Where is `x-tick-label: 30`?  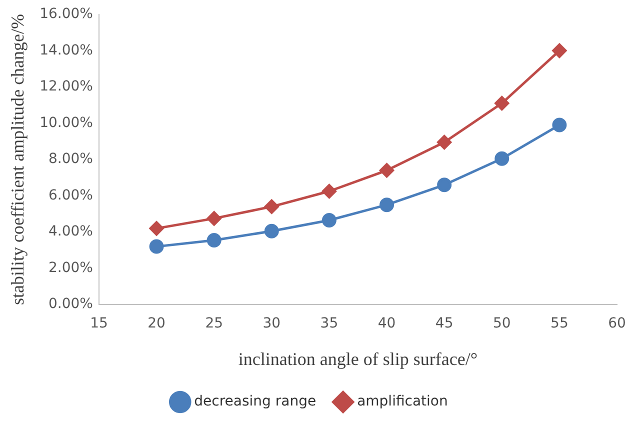
x-tick-label: 30 is located at coordinates (271, 324).